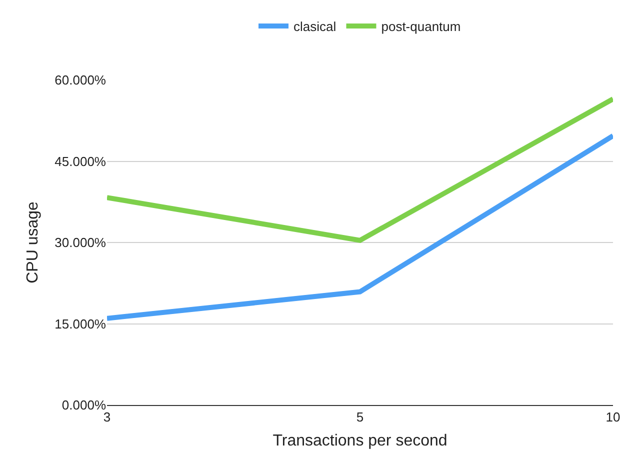  I want to click on y-tick-label: 45.000%, so click(80, 161).